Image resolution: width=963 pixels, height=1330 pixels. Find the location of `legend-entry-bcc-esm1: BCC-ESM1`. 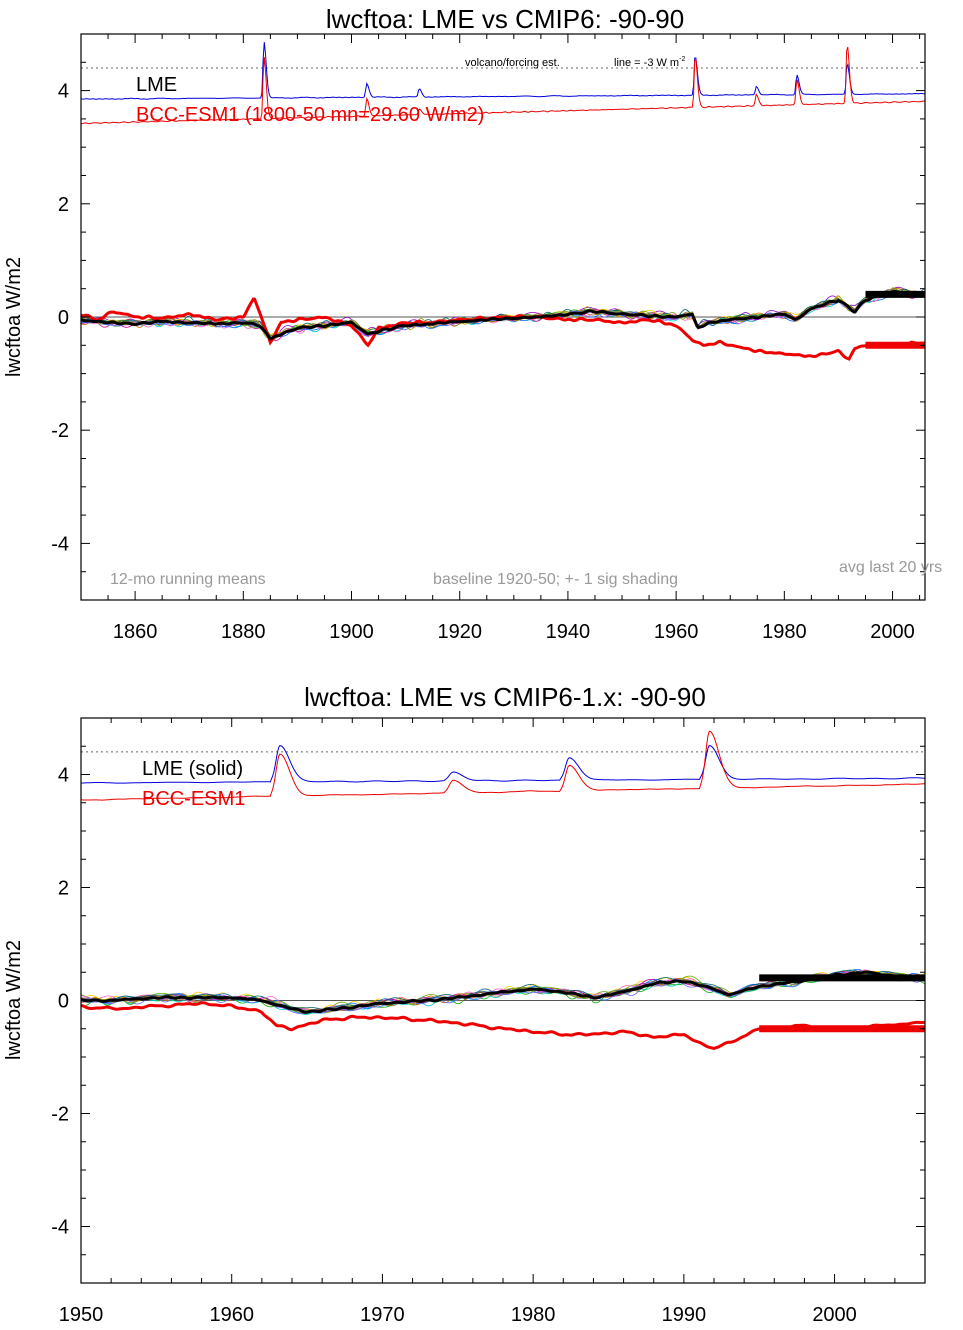

legend-entry-bcc-esm1: BCC-ESM1 is located at coordinates (193, 799).